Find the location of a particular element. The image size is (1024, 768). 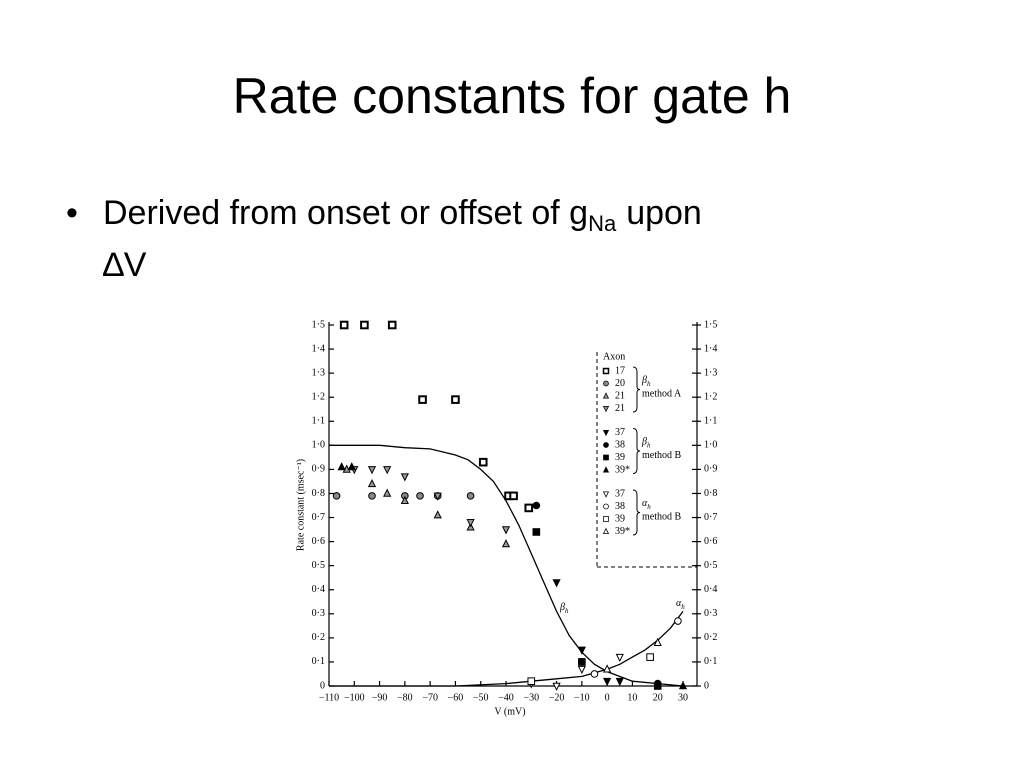

bullet-subscript: Na is located at coordinates (602, 223).